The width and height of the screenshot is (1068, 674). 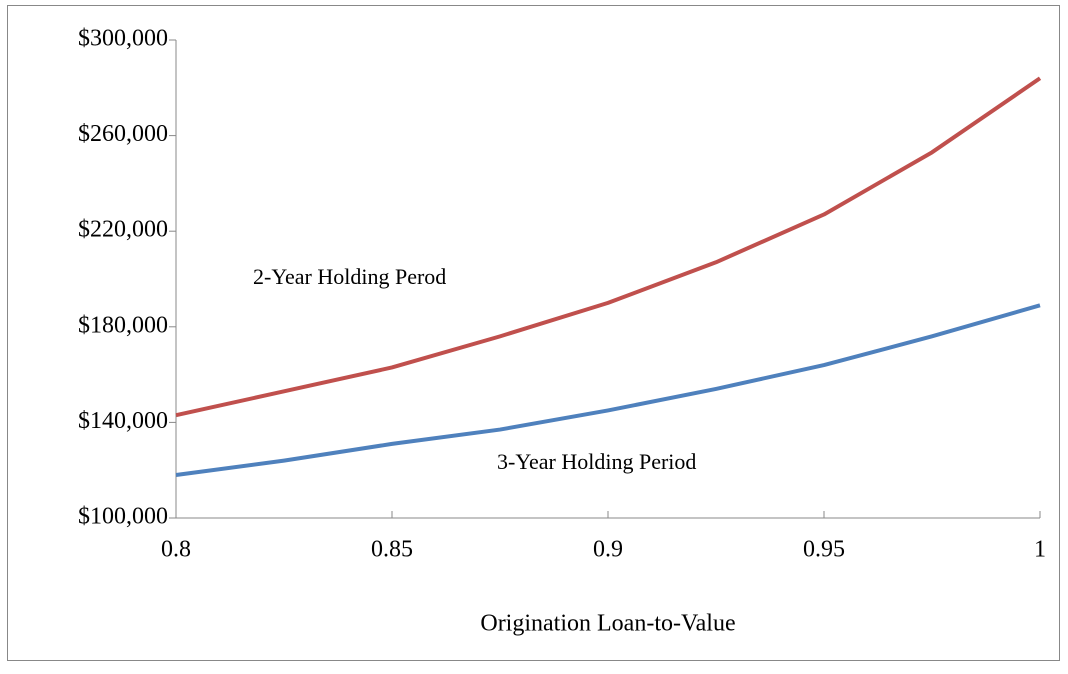 What do you see at coordinates (608, 550) in the screenshot?
I see `x-tick-label: 0.9` at bounding box center [608, 550].